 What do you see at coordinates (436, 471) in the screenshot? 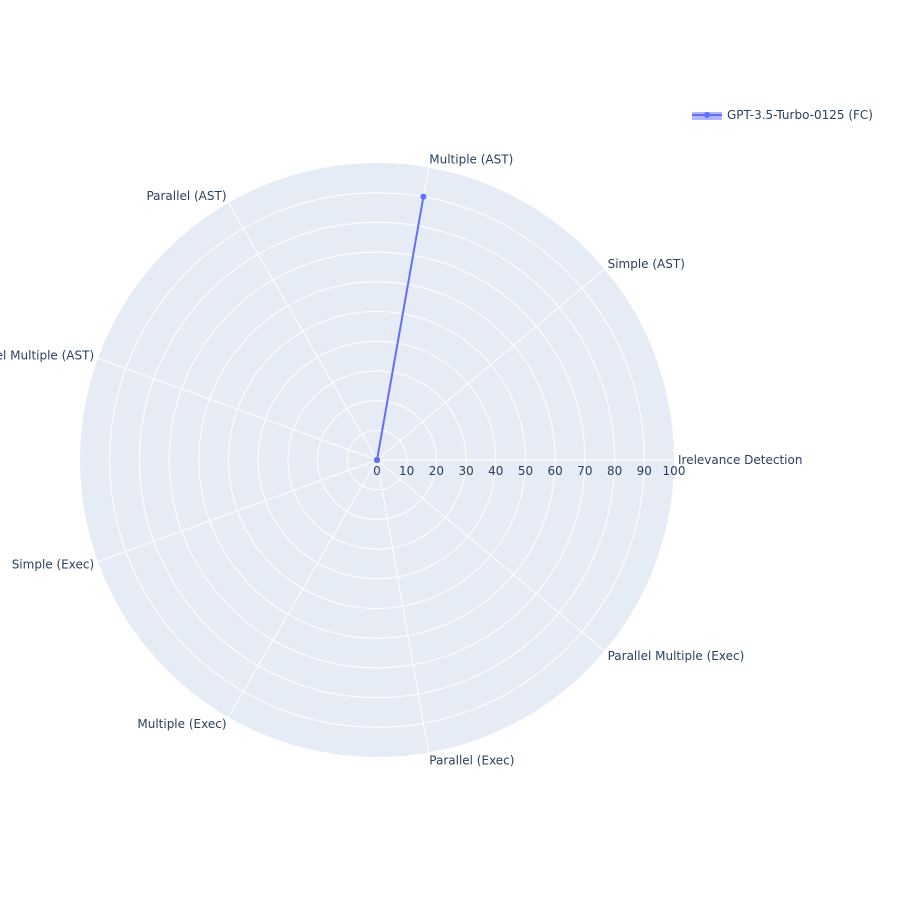
I see `radial-tick-20: 20` at bounding box center [436, 471].